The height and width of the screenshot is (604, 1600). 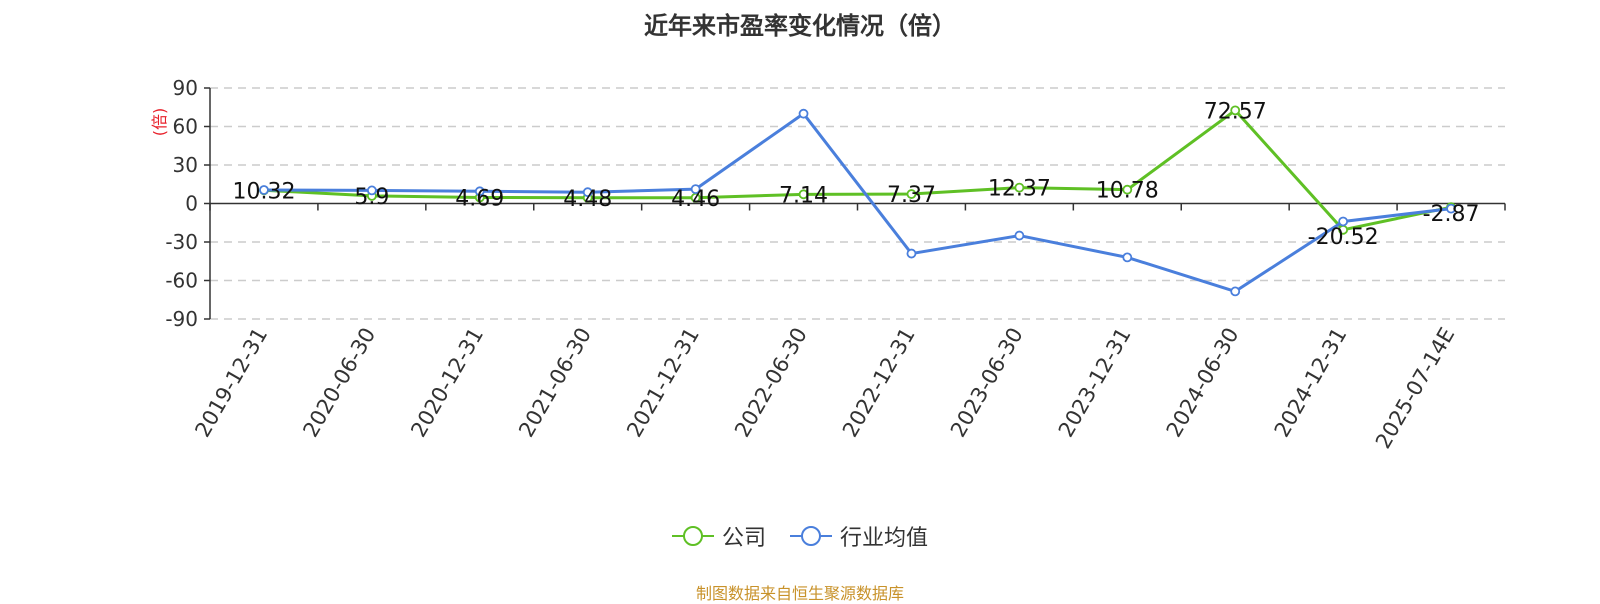 I want to click on x-tick-label: 2019-12-31, so click(x=231, y=383).